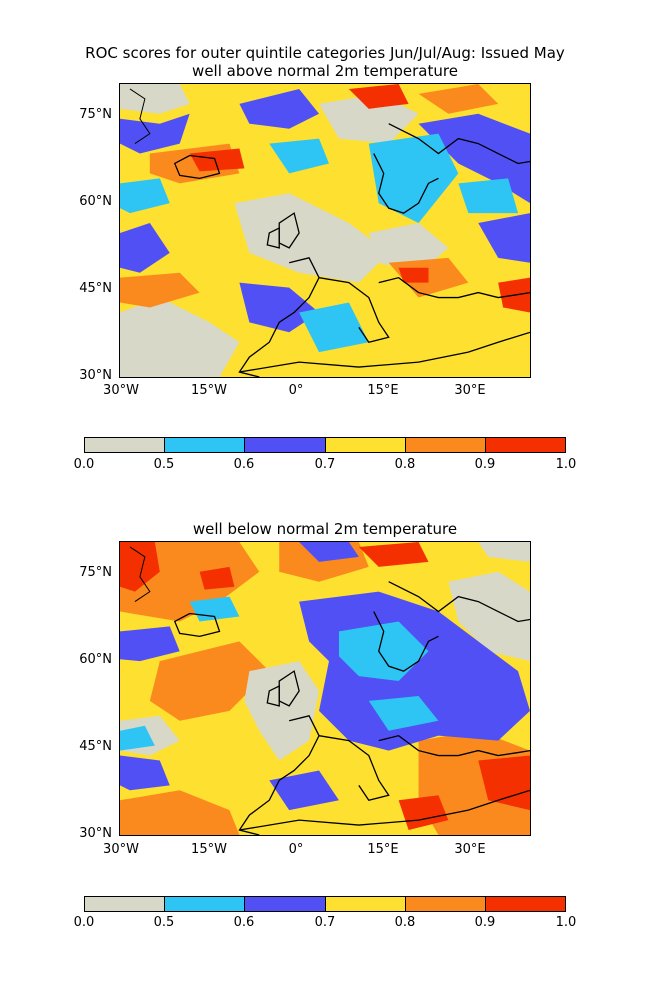 The height and width of the screenshot is (1000, 650). I want to click on panel1-cb-tick-2: 0.6, so click(244, 464).